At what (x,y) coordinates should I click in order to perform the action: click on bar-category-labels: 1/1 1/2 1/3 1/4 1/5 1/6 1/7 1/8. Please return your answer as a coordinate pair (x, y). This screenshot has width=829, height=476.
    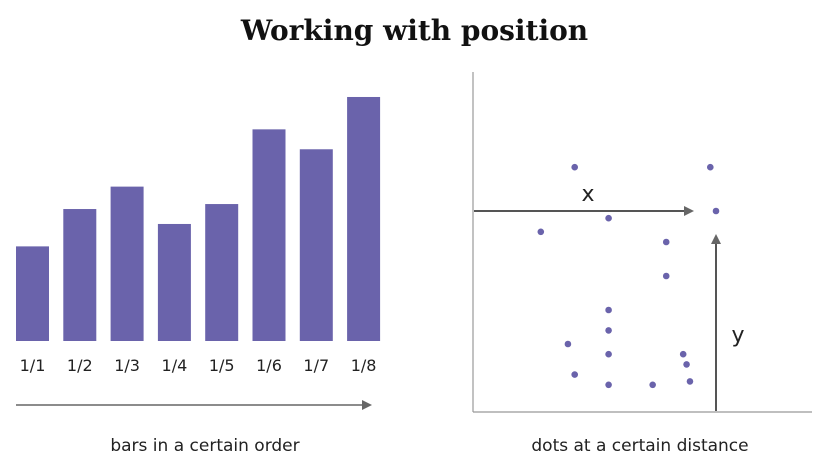
    Looking at the image, I should click on (198, 365).